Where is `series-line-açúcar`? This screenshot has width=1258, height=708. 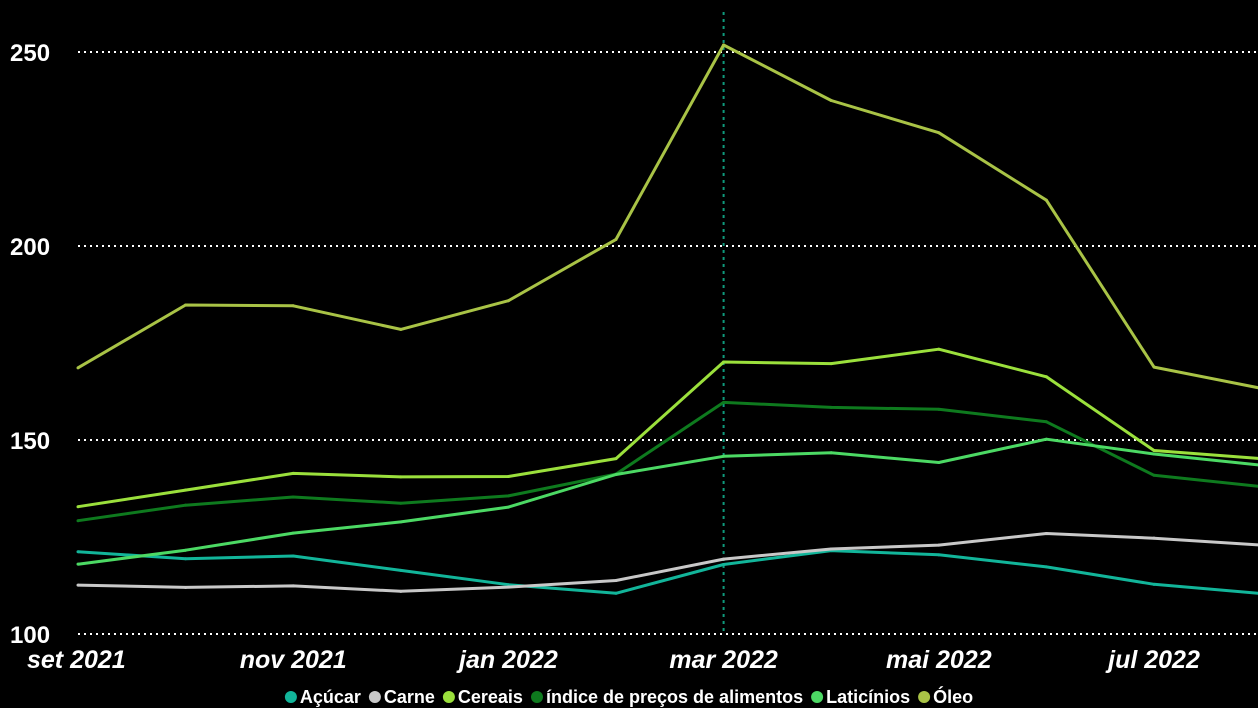
series-line-açúcar is located at coordinates (667, 572).